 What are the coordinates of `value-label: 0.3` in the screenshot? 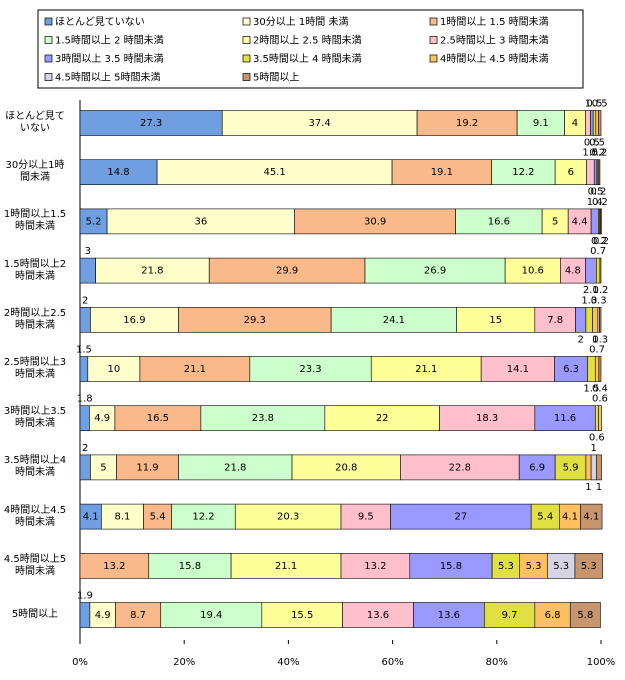 It's located at (599, 300).